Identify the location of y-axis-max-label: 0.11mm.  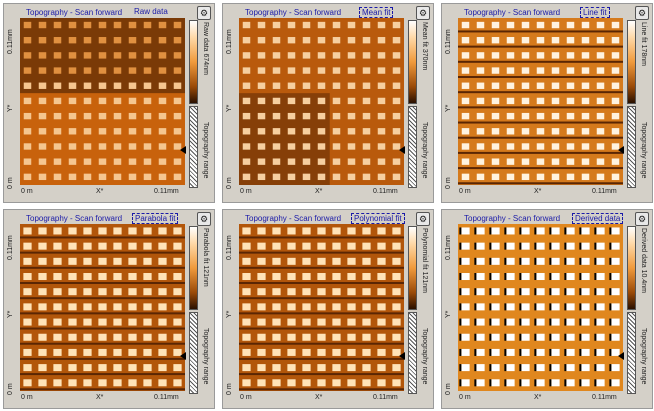
(229, 41).